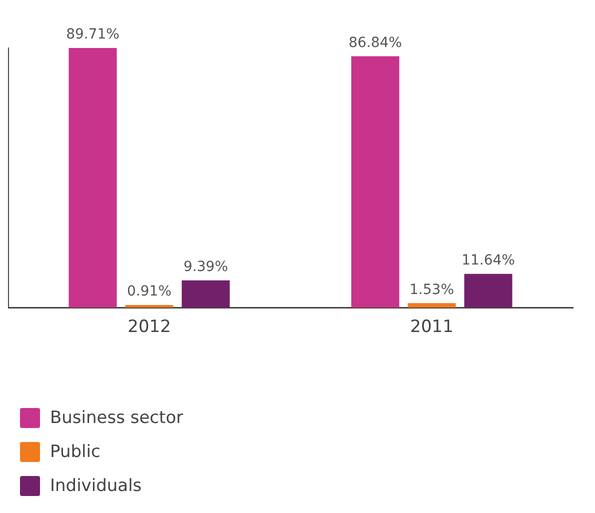  What do you see at coordinates (93, 34) in the screenshot?
I see `data-label: 89.71%` at bounding box center [93, 34].